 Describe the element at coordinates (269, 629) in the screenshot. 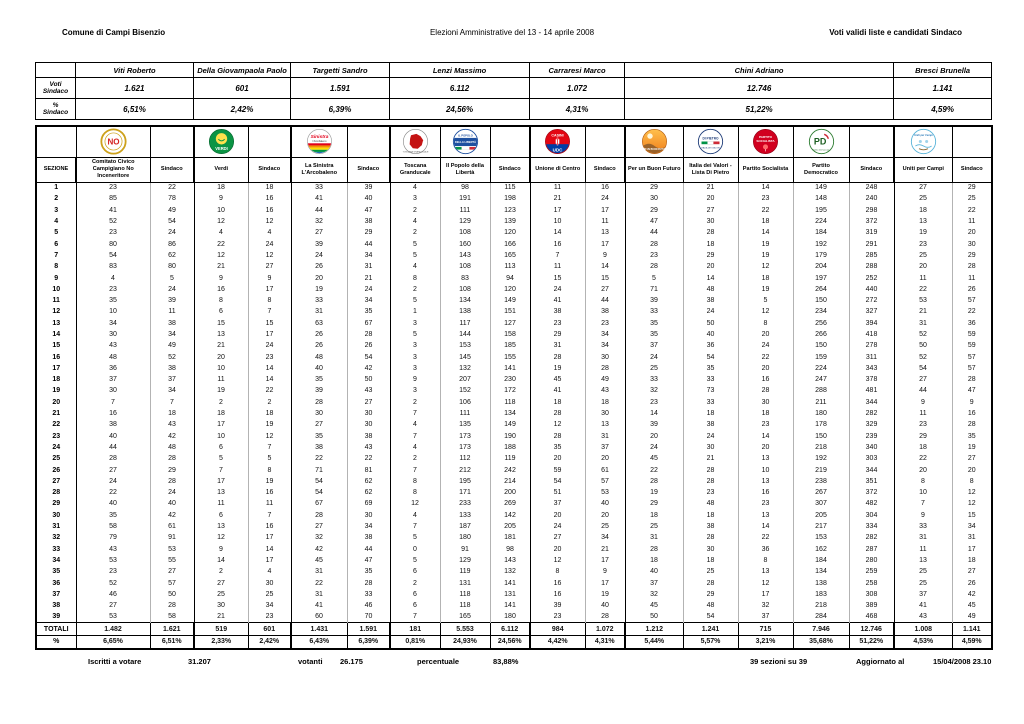

I see `total-cell: 601` at that location.